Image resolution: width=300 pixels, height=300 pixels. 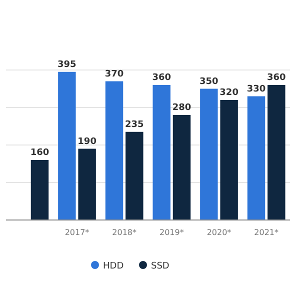 I want to click on x-tick-label: 2019*, so click(x=171, y=232).